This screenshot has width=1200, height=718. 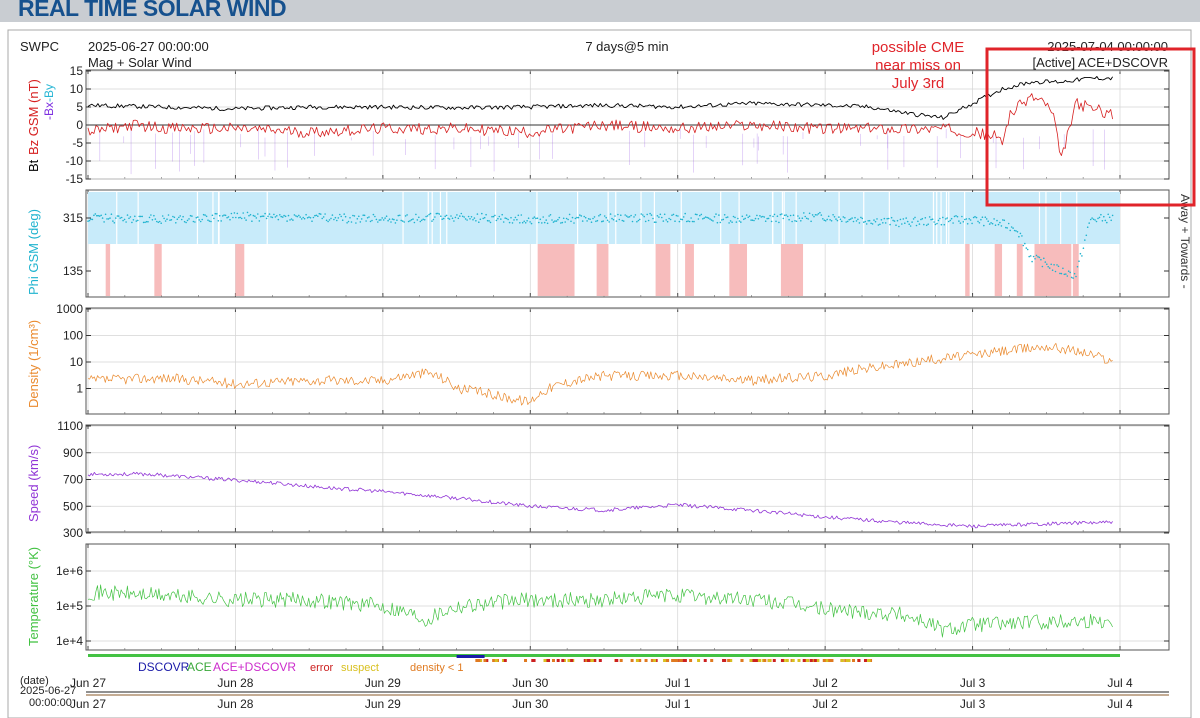 I want to click on temperature-panel-frame, so click(x=627, y=597).